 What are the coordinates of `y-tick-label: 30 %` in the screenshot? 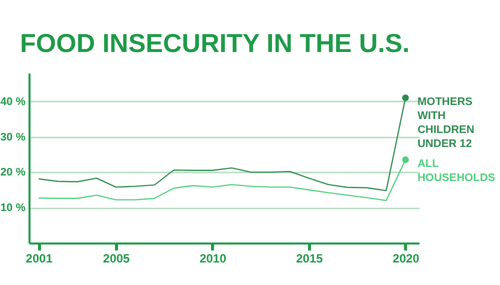 It's located at (13, 137).